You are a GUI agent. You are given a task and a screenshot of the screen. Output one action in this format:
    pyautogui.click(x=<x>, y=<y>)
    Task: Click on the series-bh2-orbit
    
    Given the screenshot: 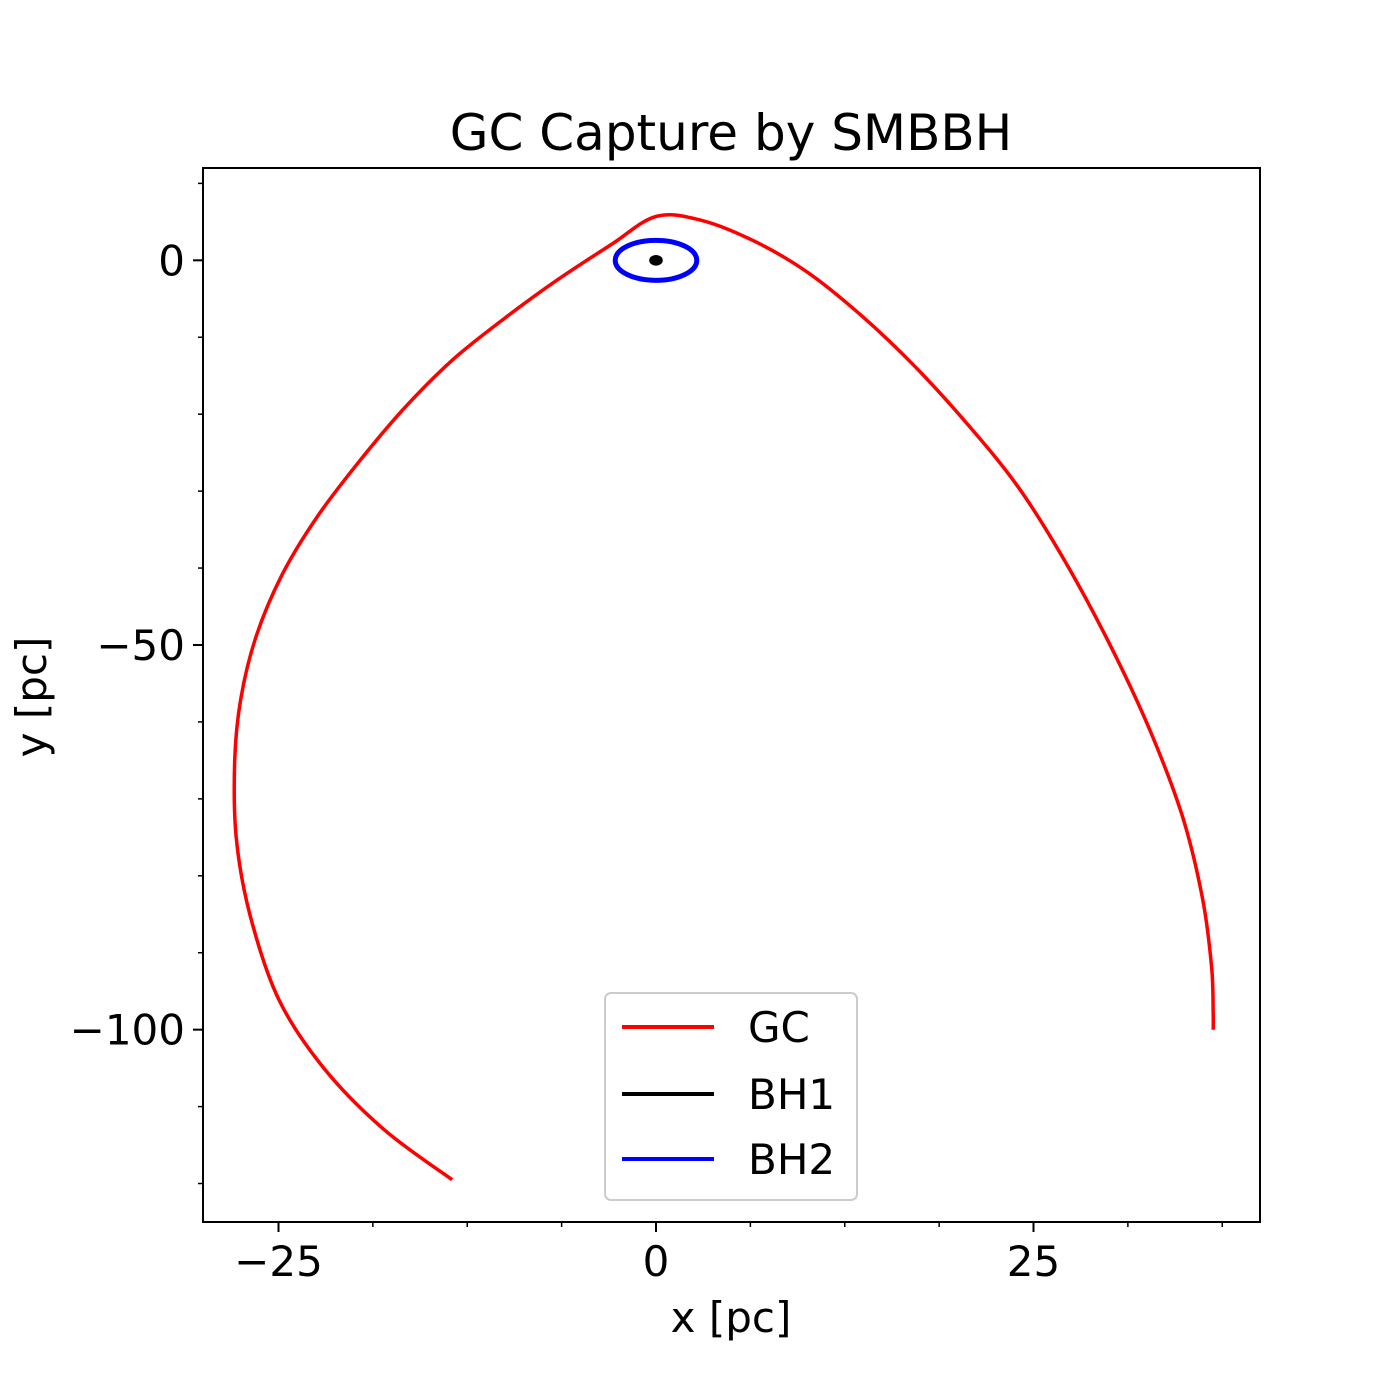 What is the action you would take?
    pyautogui.click(x=656, y=260)
    